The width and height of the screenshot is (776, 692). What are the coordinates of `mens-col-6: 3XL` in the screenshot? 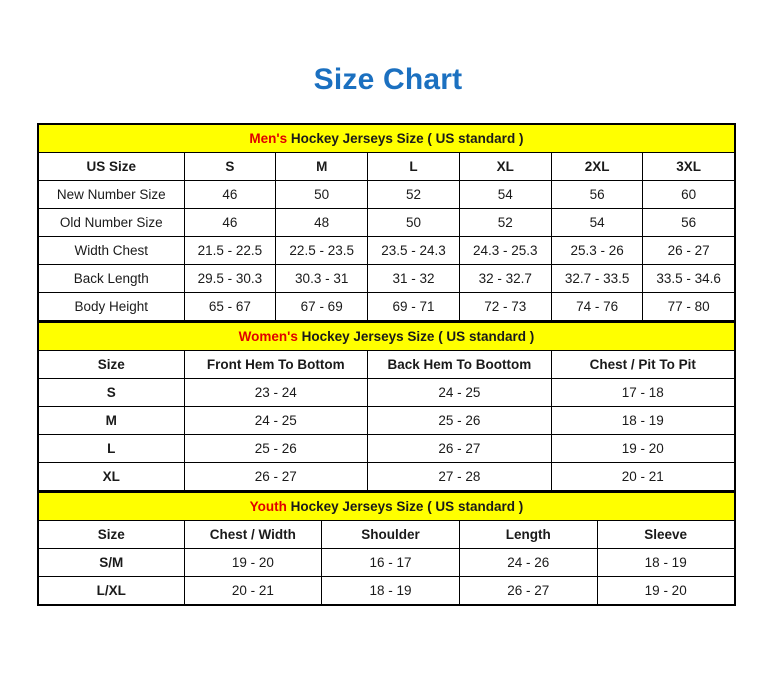 It's located at (689, 166).